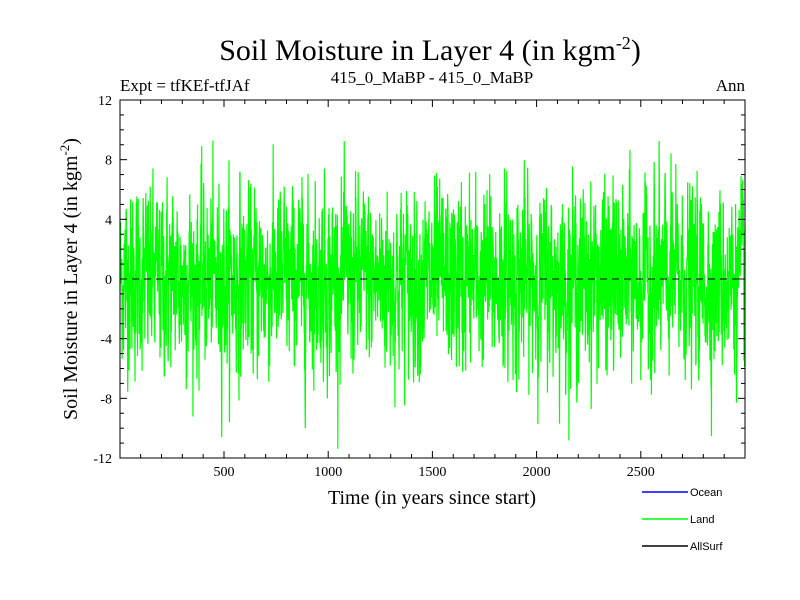  What do you see at coordinates (106, 399) in the screenshot?
I see `y-tick-label: -8` at bounding box center [106, 399].